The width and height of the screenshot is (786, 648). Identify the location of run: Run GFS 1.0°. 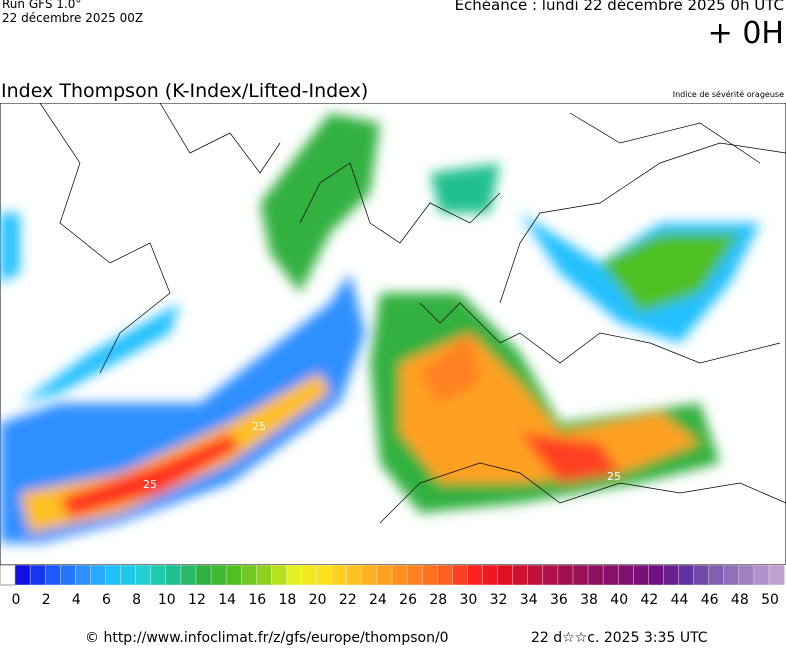
(42, 5).